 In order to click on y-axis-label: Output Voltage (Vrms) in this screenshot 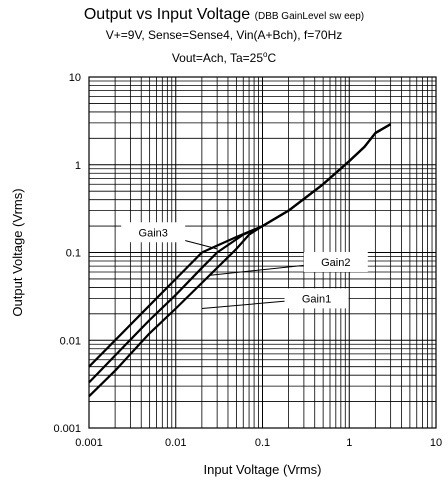, I will do `click(17, 252)`.